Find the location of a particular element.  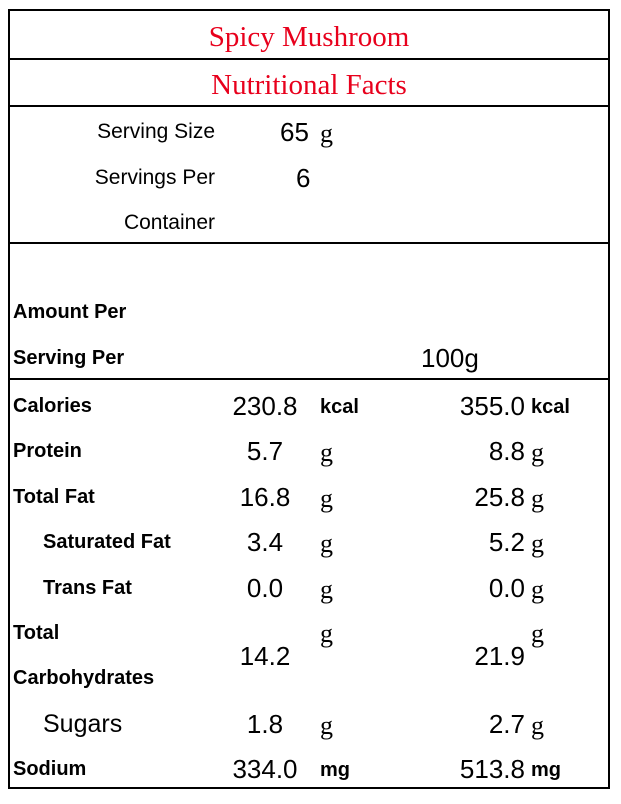

table-subtitle: Nutritional Facts is located at coordinates (309, 85).